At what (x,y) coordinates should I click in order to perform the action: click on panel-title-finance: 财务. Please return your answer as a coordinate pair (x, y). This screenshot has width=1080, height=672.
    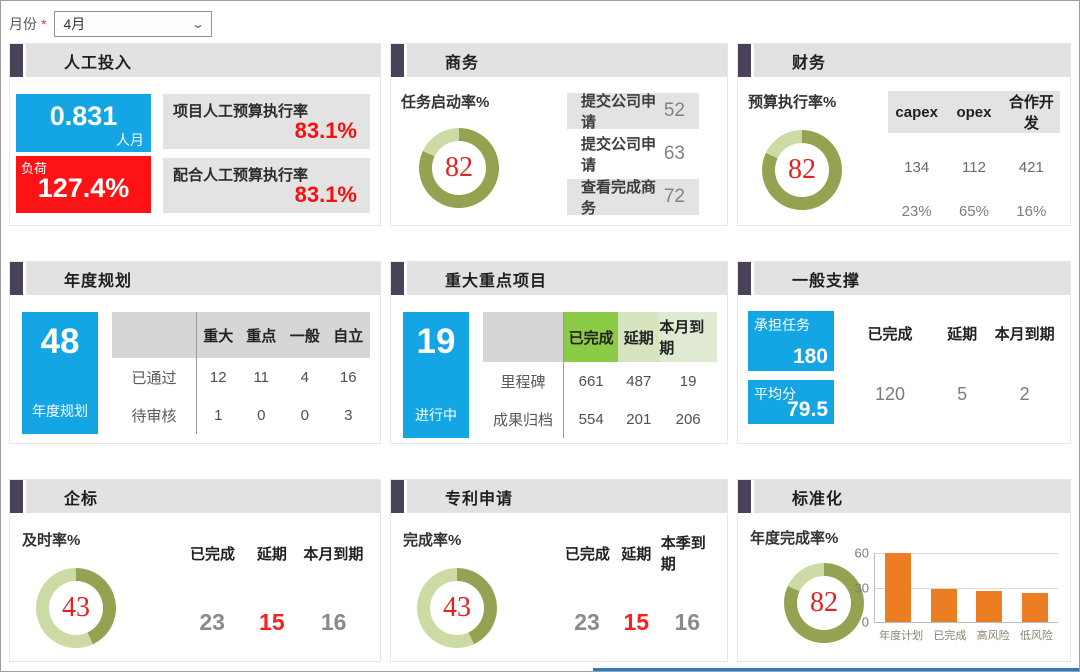
    Looking at the image, I should click on (912, 60).